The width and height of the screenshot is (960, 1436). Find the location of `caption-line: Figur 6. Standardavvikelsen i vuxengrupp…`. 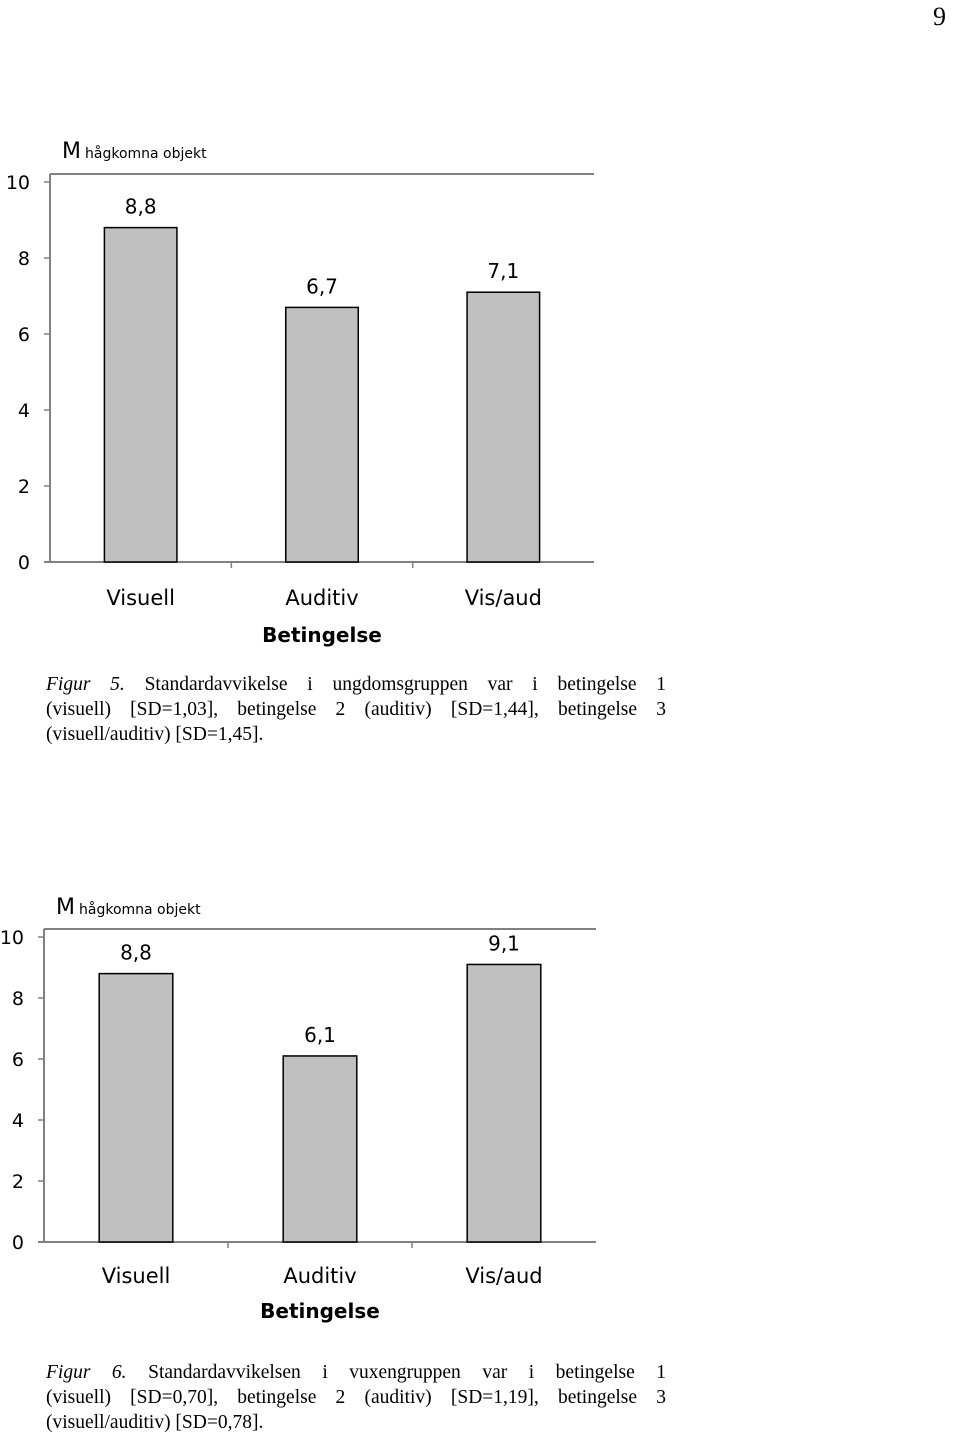

caption-line: Figur 6. Standardavvikelsen i vuxengrupp… is located at coordinates (356, 1372).